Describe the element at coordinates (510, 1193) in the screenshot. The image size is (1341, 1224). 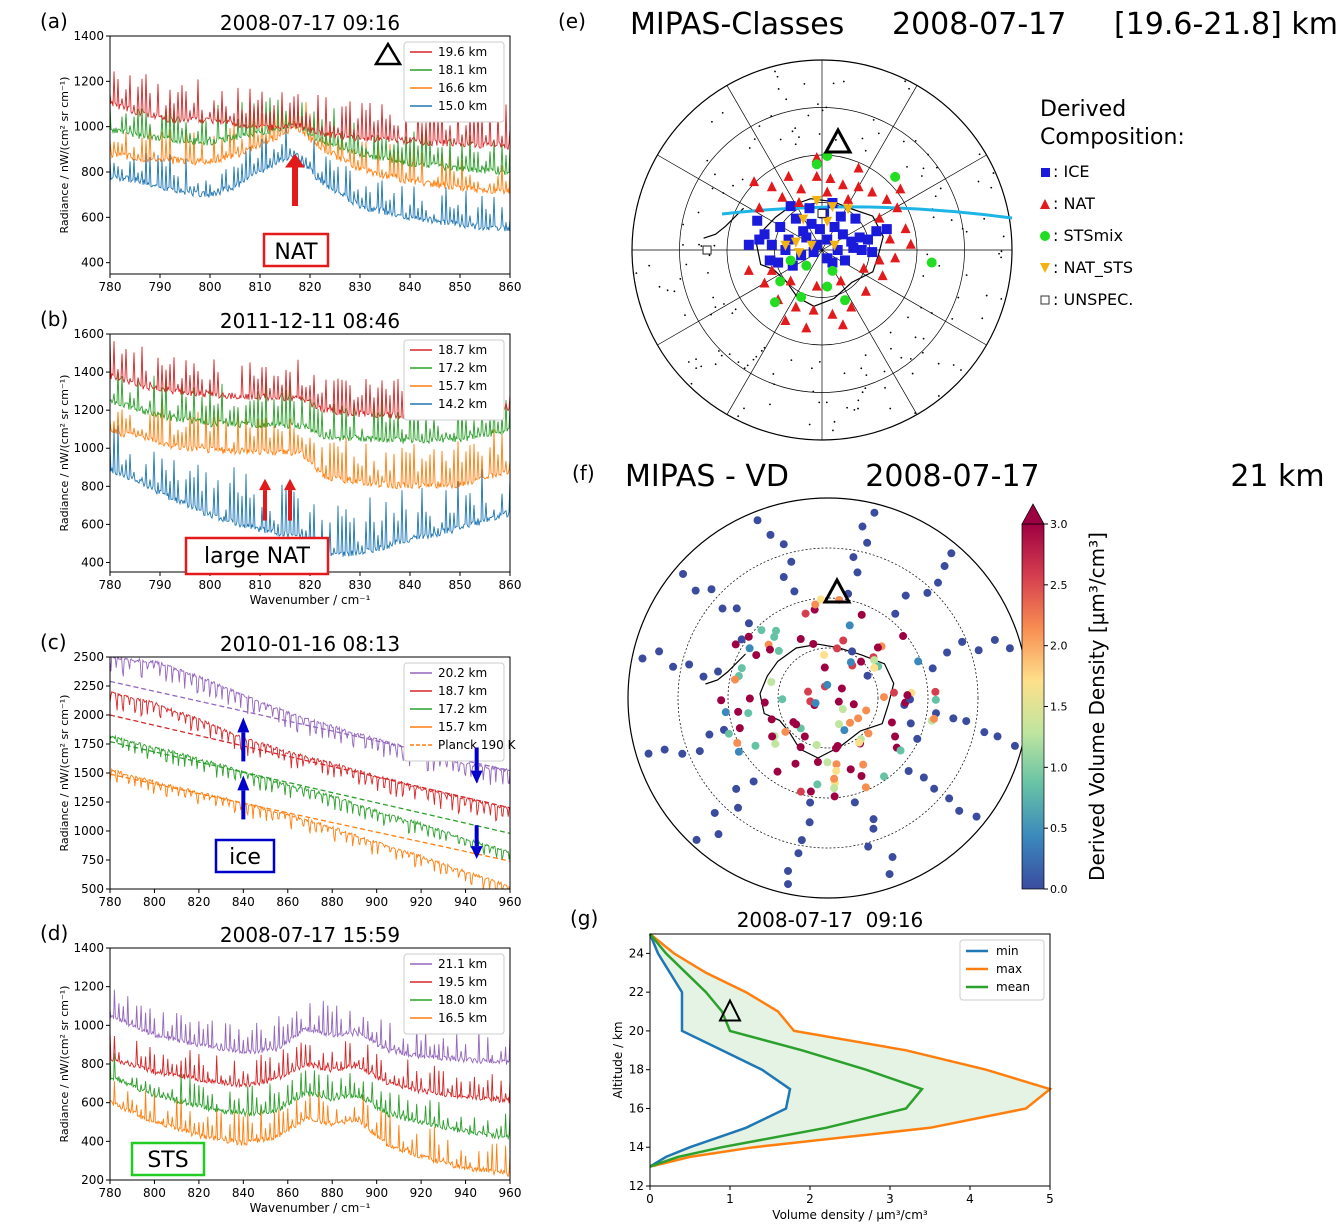
I see `x-tick-label: 960` at that location.